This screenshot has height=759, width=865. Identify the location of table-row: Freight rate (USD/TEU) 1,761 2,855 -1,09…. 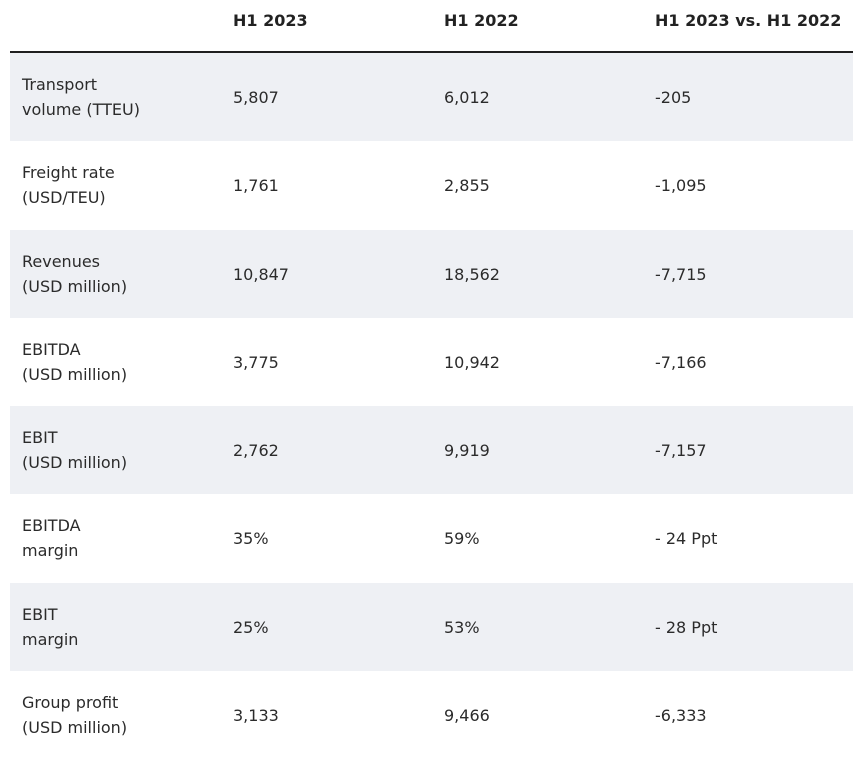
(431, 185).